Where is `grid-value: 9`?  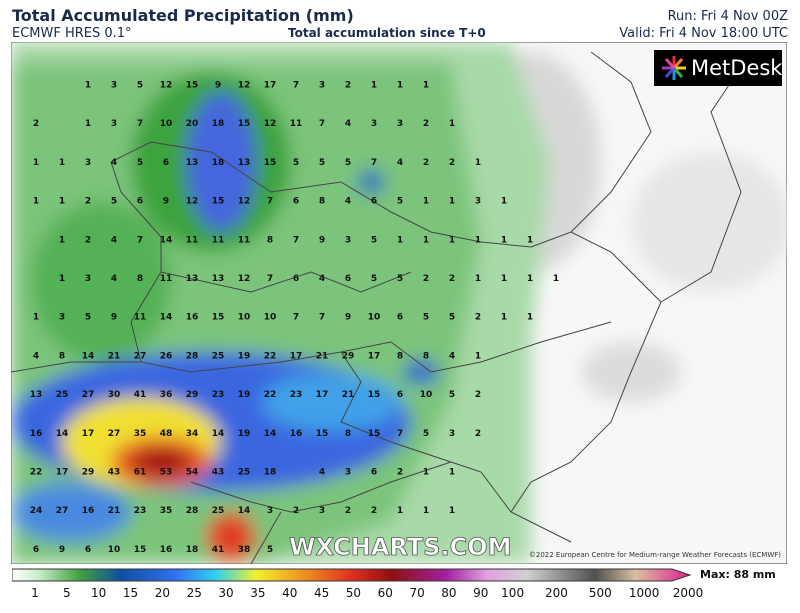 grid-value: 9 is located at coordinates (166, 202).